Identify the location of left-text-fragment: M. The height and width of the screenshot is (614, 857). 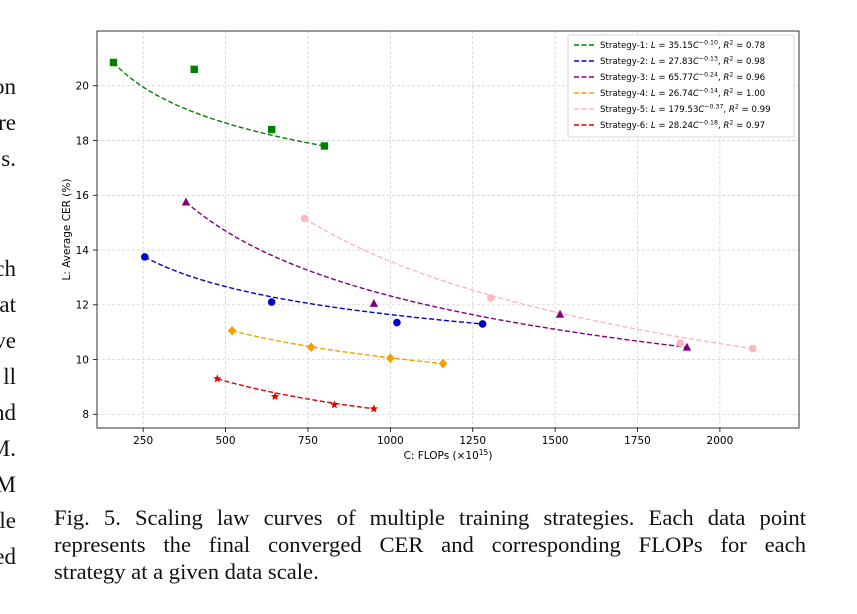
(8, 484).